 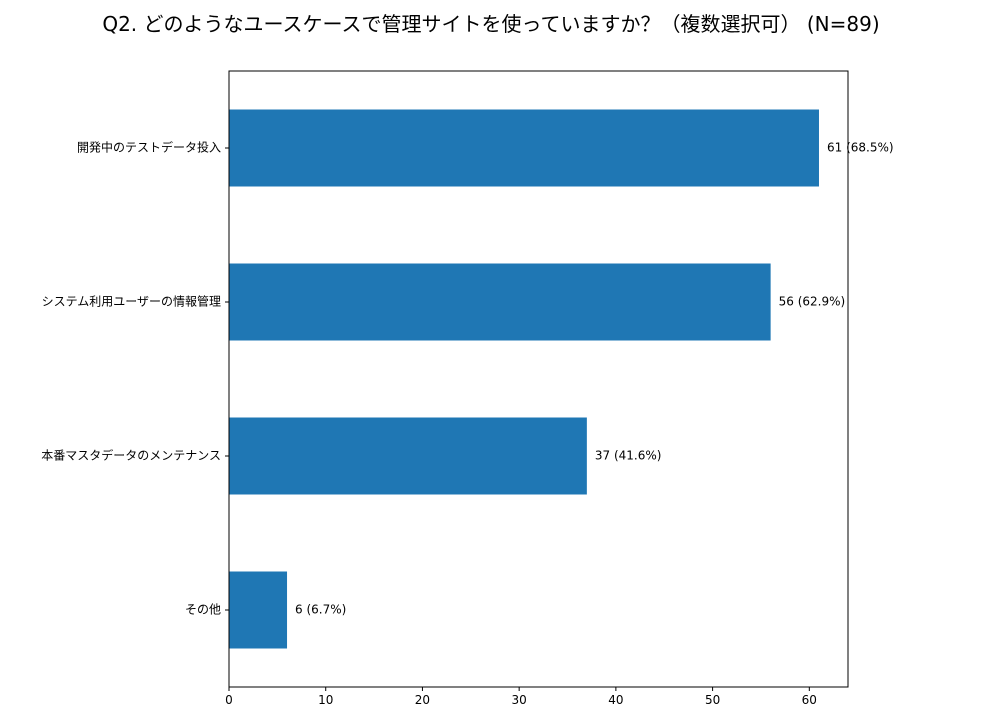 What do you see at coordinates (131, 301) in the screenshot?
I see `category-label: システム利用ユーザーの情報管理` at bounding box center [131, 301].